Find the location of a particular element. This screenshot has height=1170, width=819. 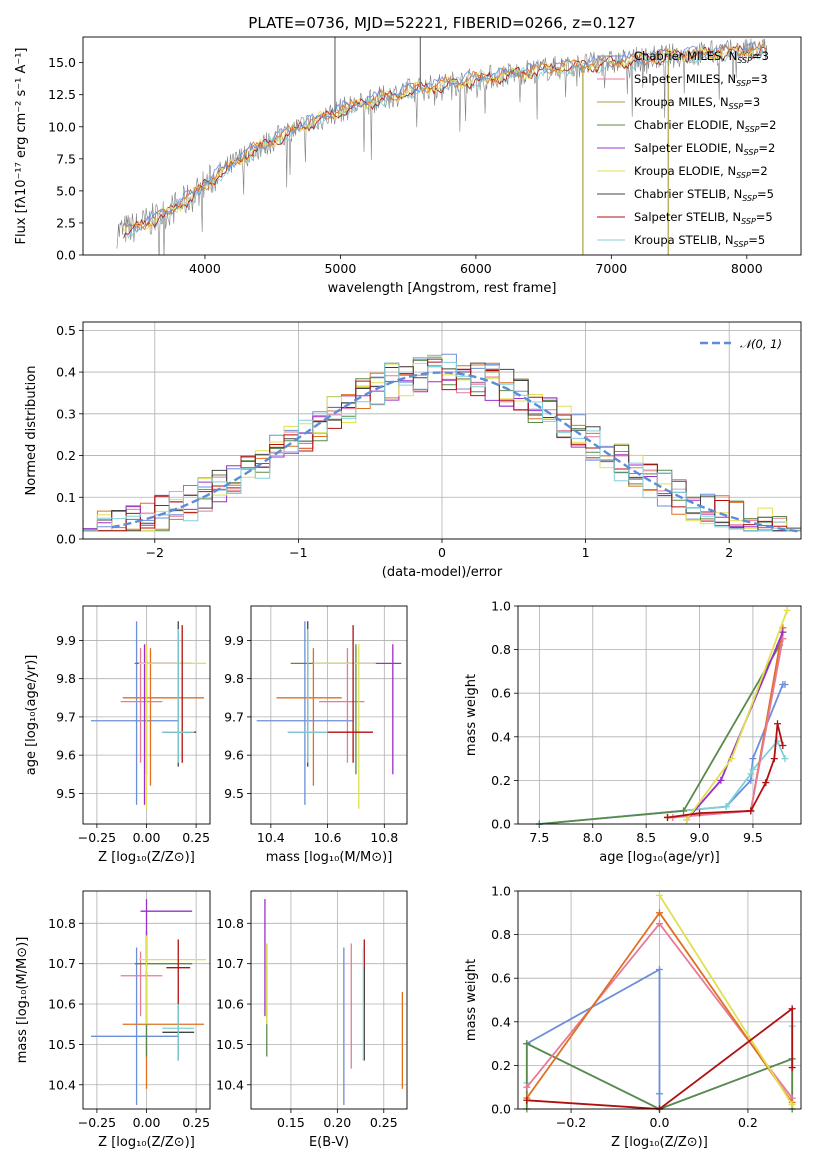

y-axis-label: age [log₁₀(age/yr)] is located at coordinates (31, 715).